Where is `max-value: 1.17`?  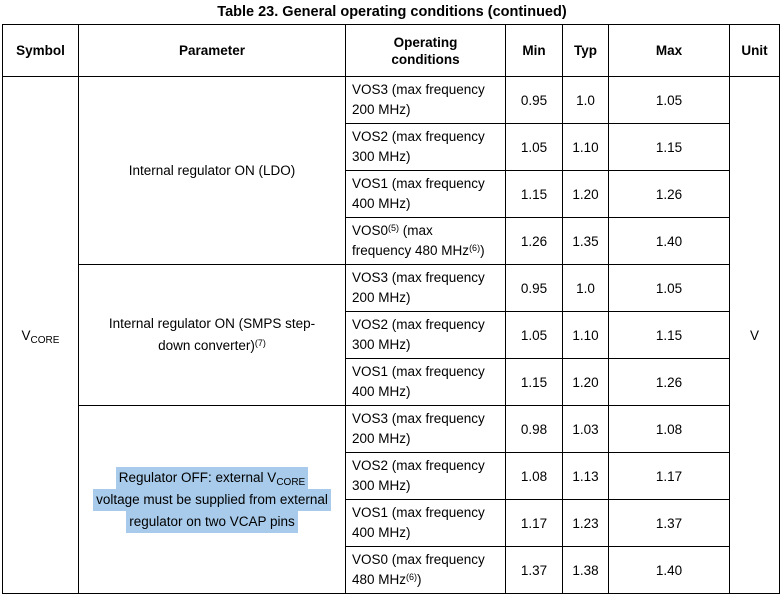 max-value: 1.17 is located at coordinates (669, 476).